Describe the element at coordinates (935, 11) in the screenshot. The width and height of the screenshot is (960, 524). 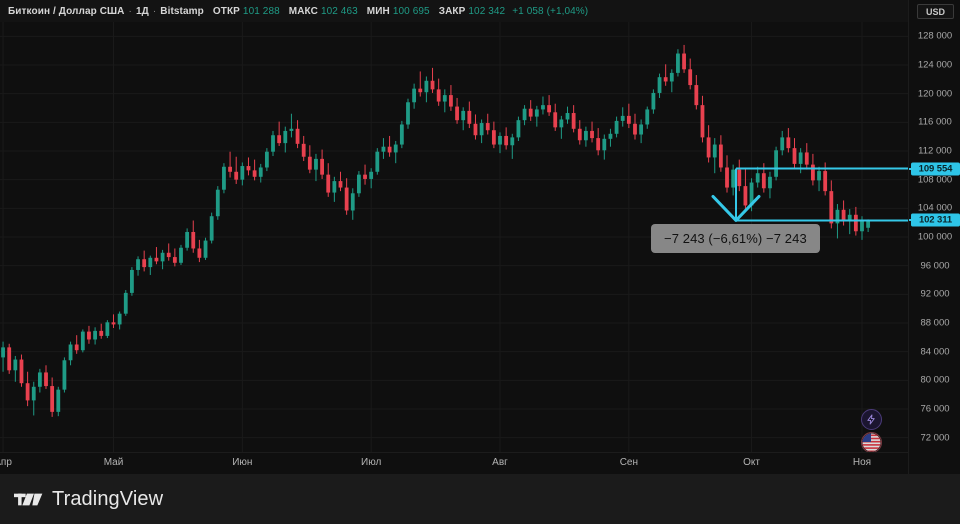
I see `currency-button: USD` at that location.